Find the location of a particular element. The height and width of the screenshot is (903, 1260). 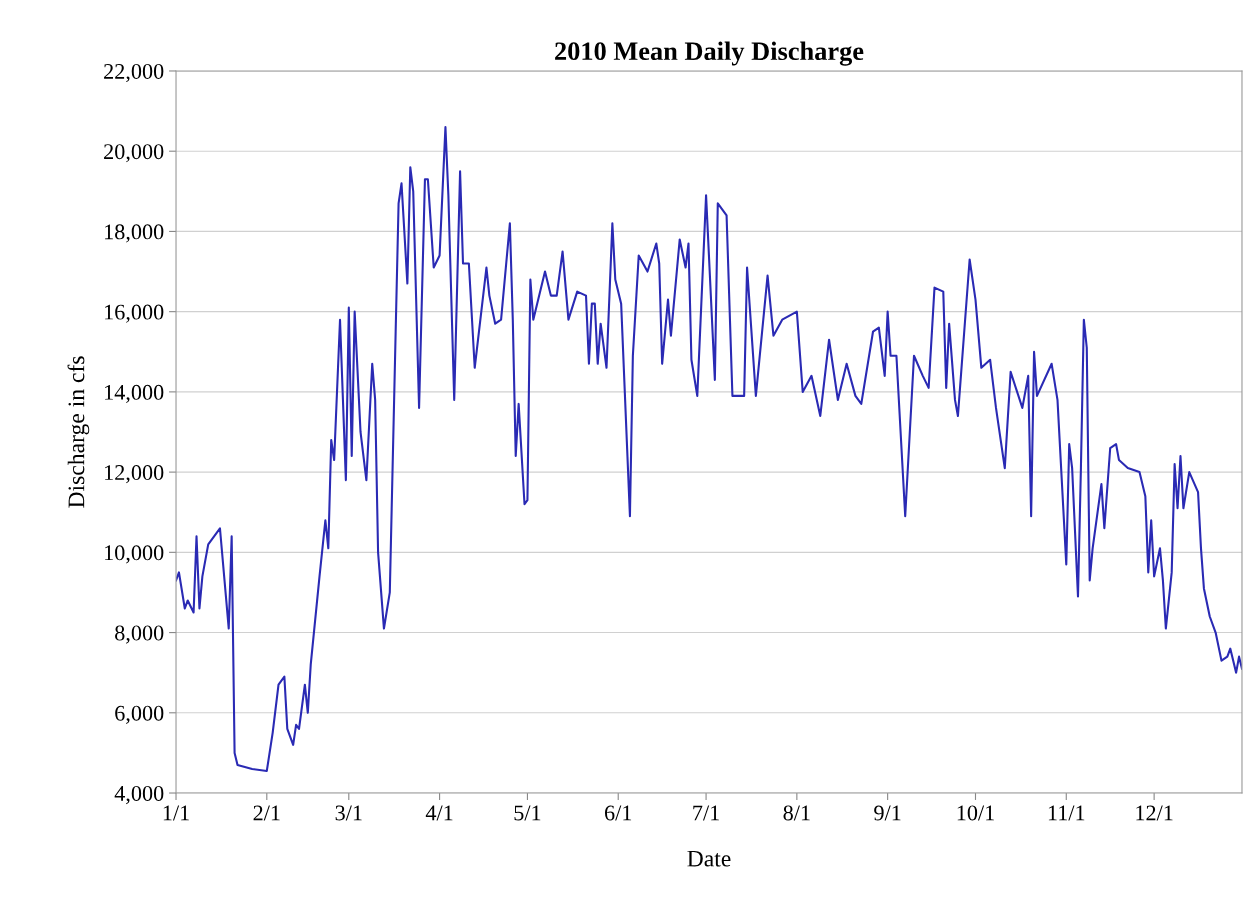

y-tick-label: 6,000 is located at coordinates (139, 714).